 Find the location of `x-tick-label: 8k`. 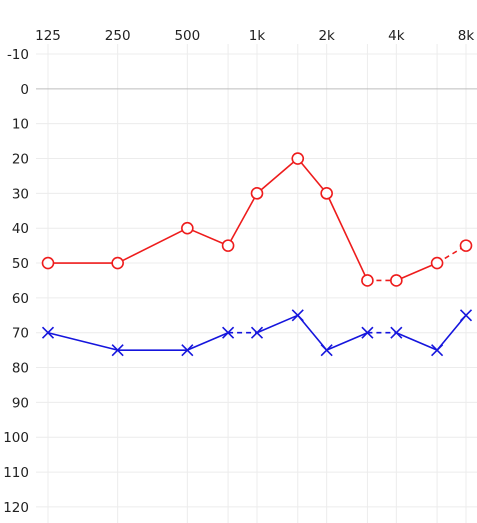

x-tick-label: 8k is located at coordinates (466, 36).